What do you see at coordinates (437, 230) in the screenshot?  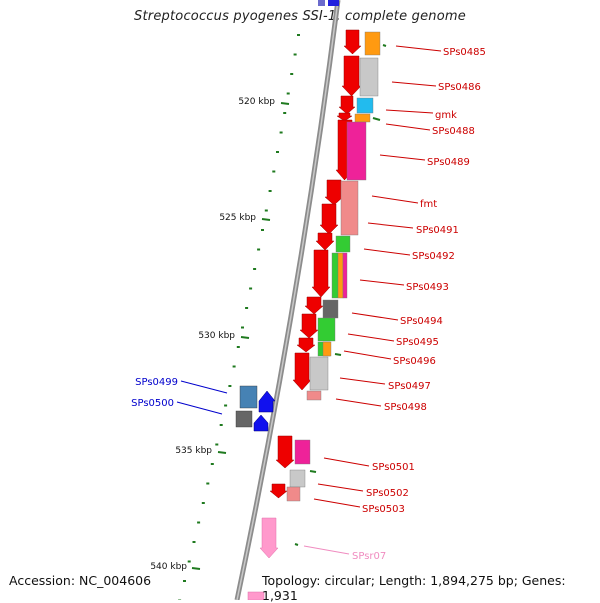 I see `gene-label-sps0491: SPs0491` at bounding box center [437, 230].